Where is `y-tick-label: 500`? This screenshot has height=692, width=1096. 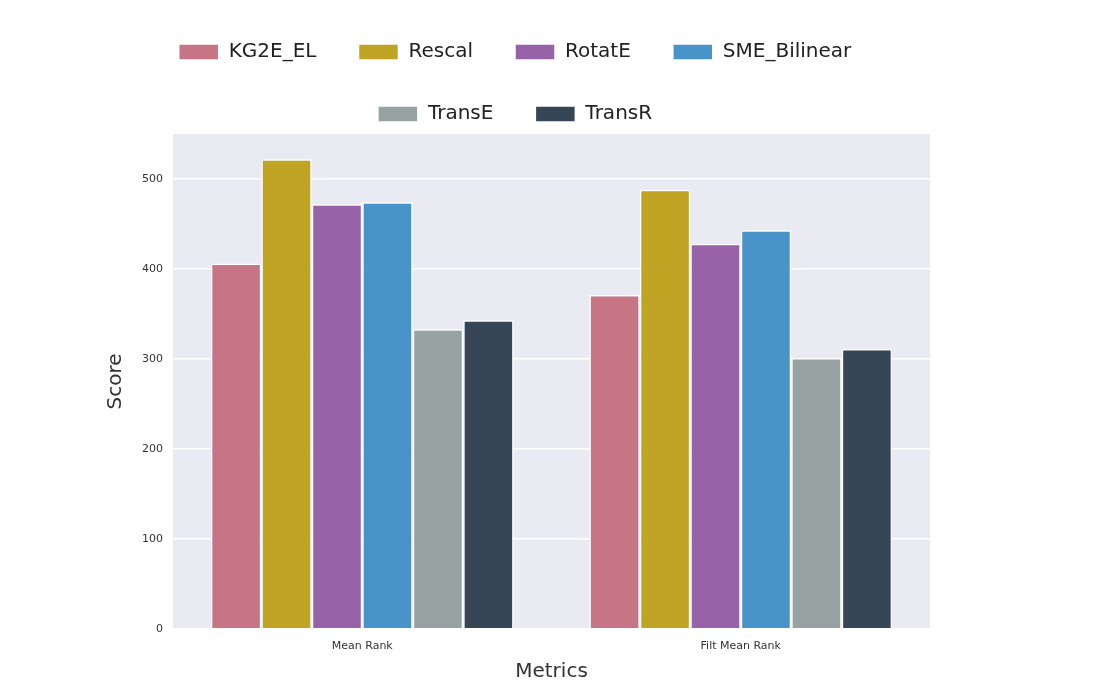
y-tick-label: 500 is located at coordinates (152, 178).